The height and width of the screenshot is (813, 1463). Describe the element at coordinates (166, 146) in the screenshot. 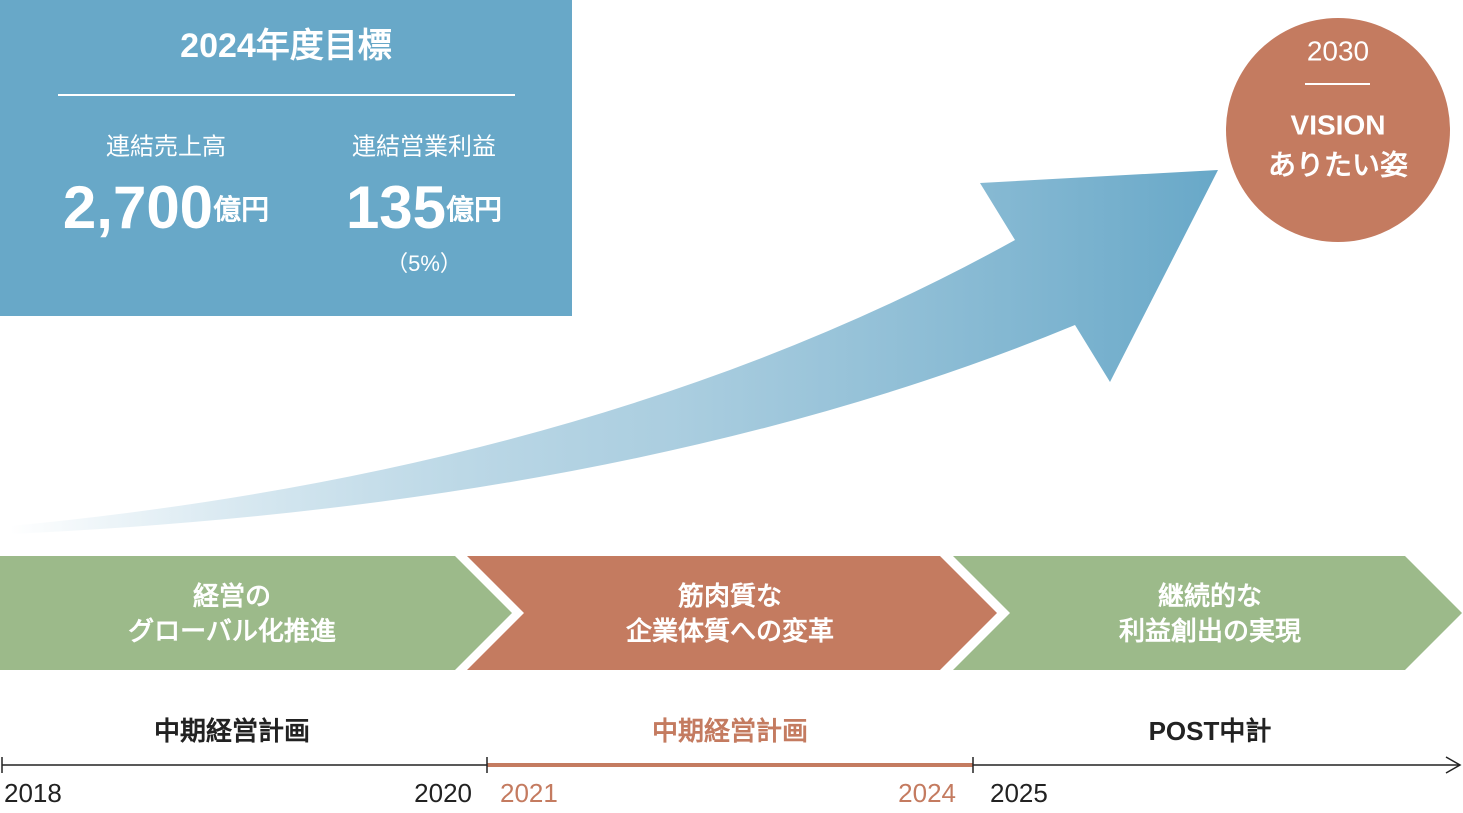

I see `item-label: 連結売上高` at that location.